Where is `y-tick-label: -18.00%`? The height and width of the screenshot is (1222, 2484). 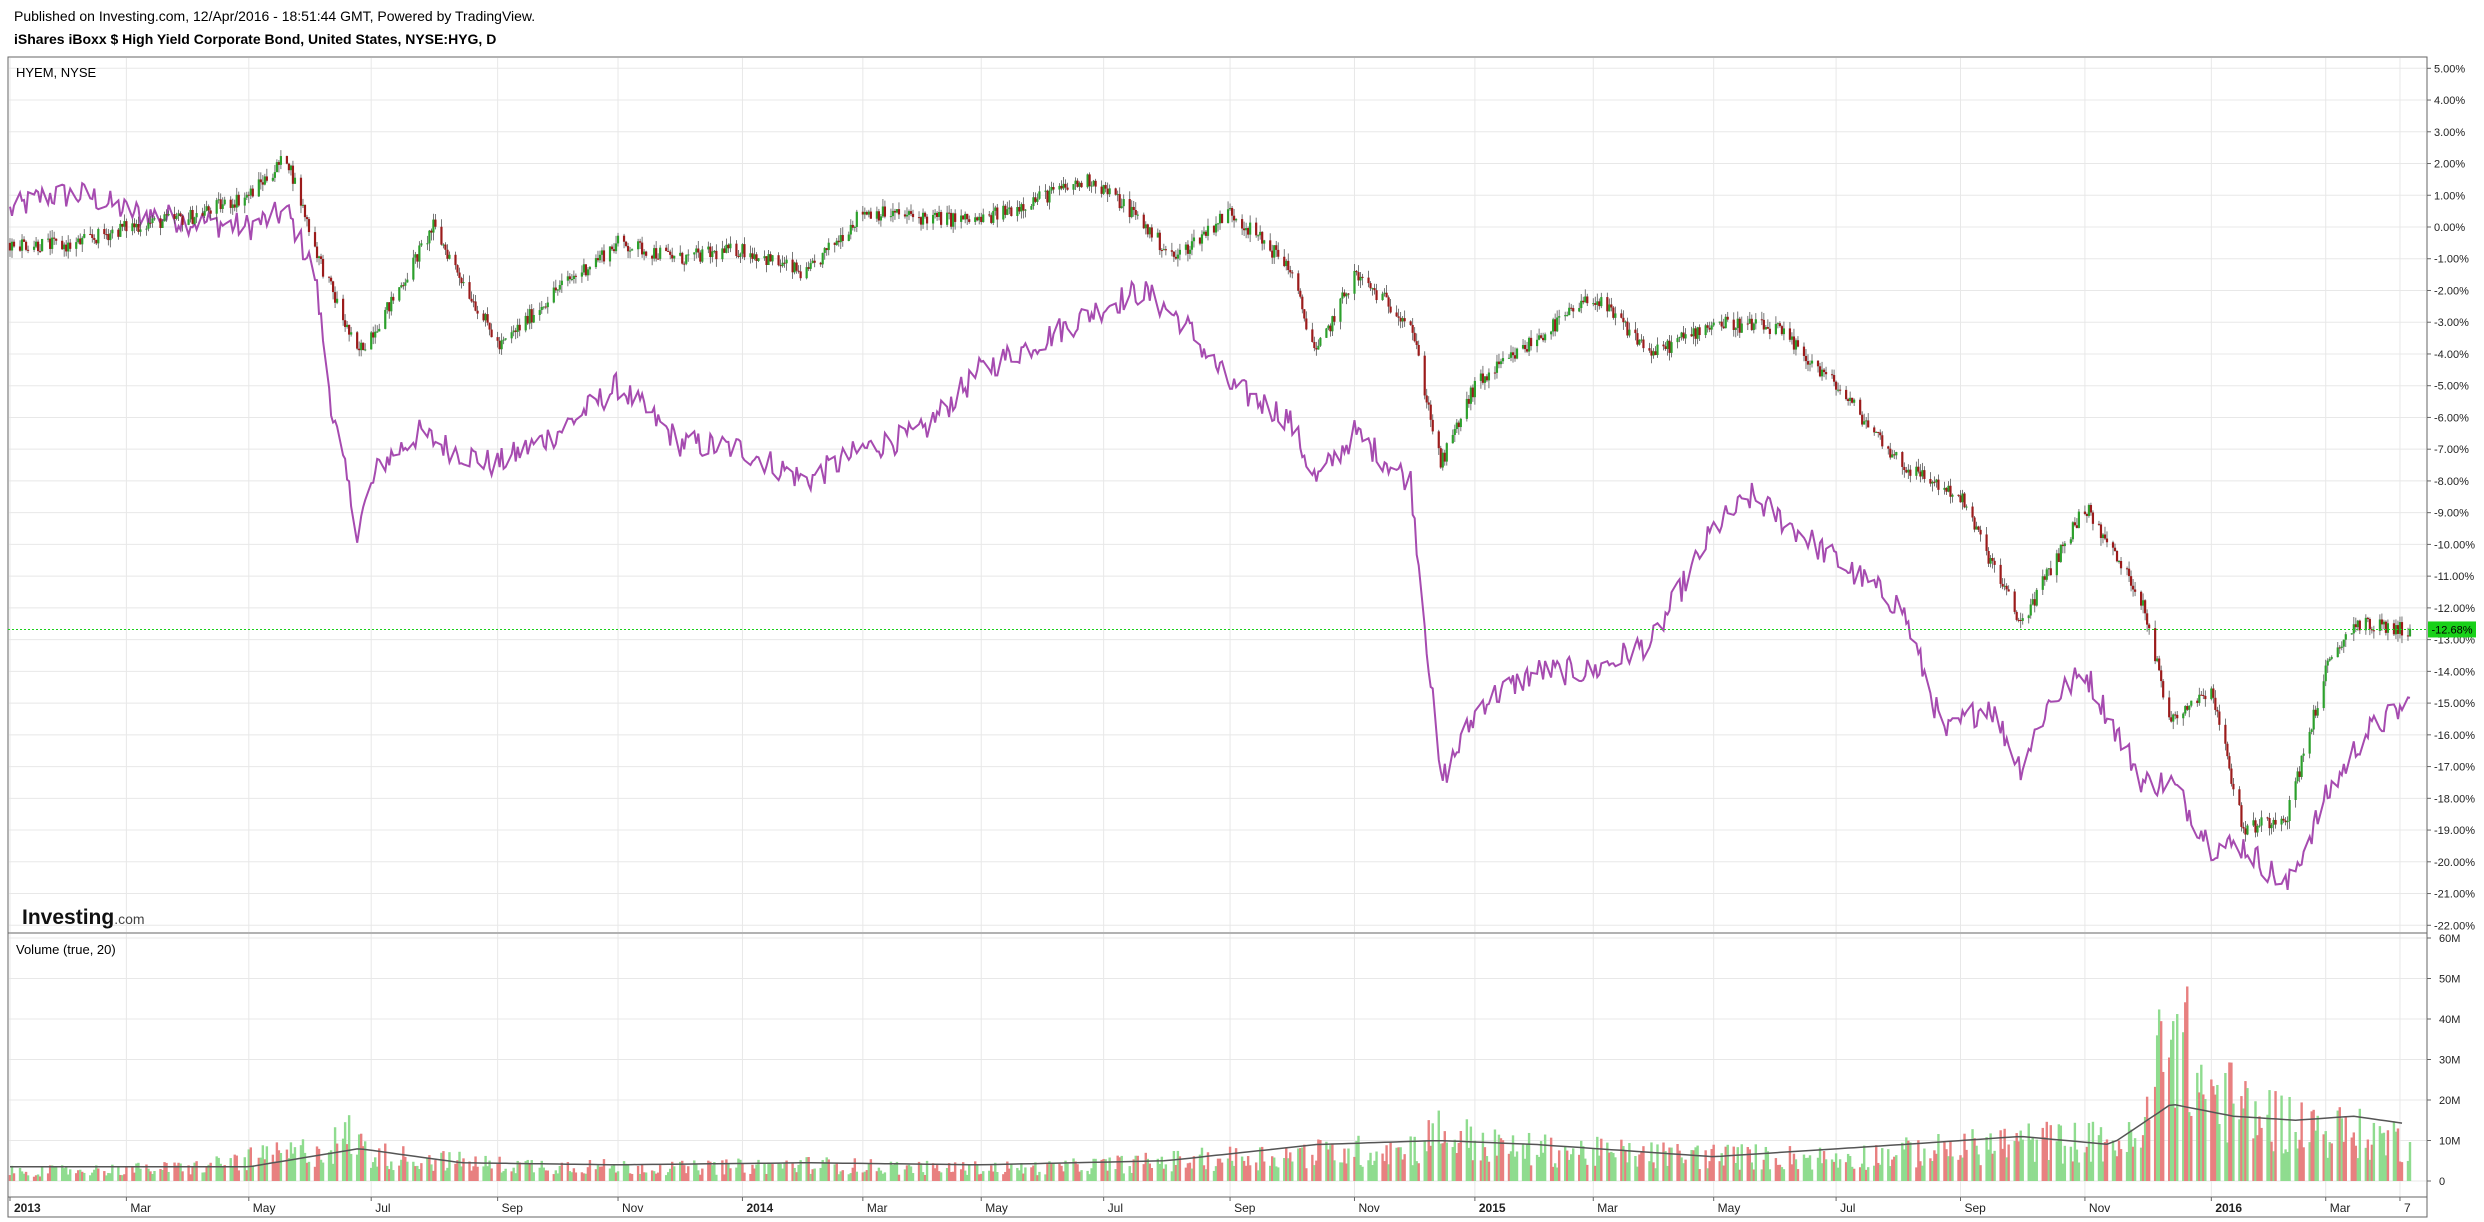
y-tick-label: -18.00% is located at coordinates (2454, 799).